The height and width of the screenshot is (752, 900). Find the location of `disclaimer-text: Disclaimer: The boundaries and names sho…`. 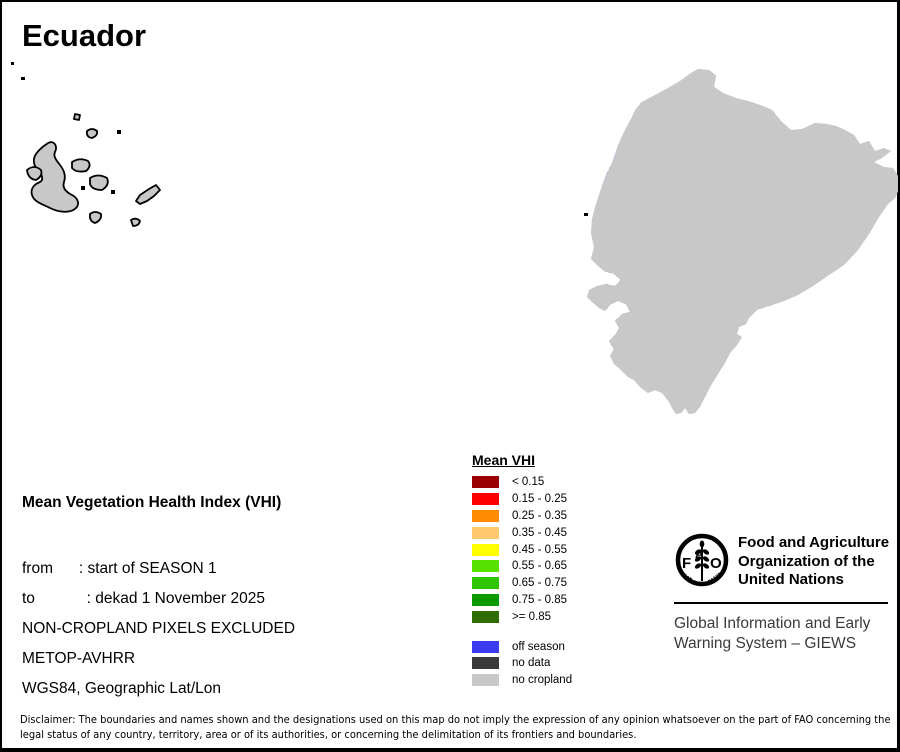

disclaimer-text: Disclaimer: The boundaries and names sho… is located at coordinates (455, 727).